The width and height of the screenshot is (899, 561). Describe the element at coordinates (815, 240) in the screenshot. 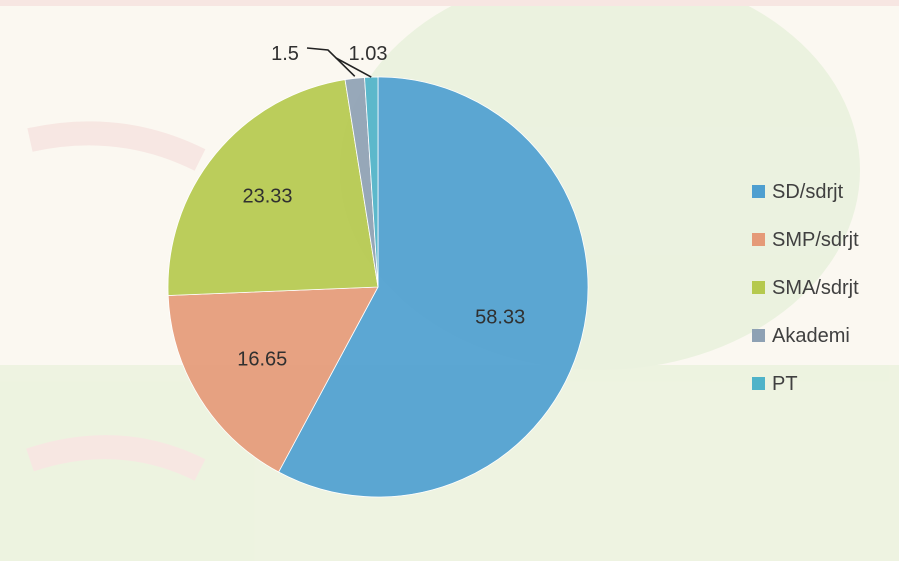

I see `legend-label-smp-sdrjt: SMP/sdrjt` at that location.